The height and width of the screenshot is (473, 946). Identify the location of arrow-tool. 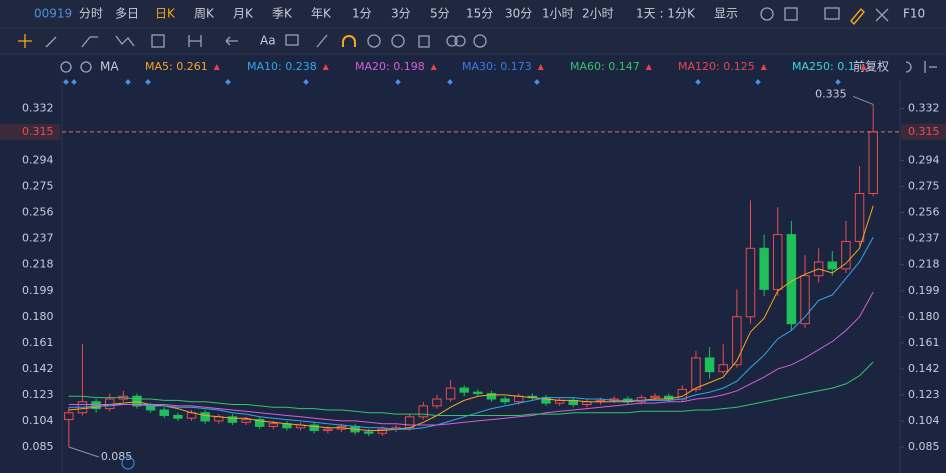
(231, 41).